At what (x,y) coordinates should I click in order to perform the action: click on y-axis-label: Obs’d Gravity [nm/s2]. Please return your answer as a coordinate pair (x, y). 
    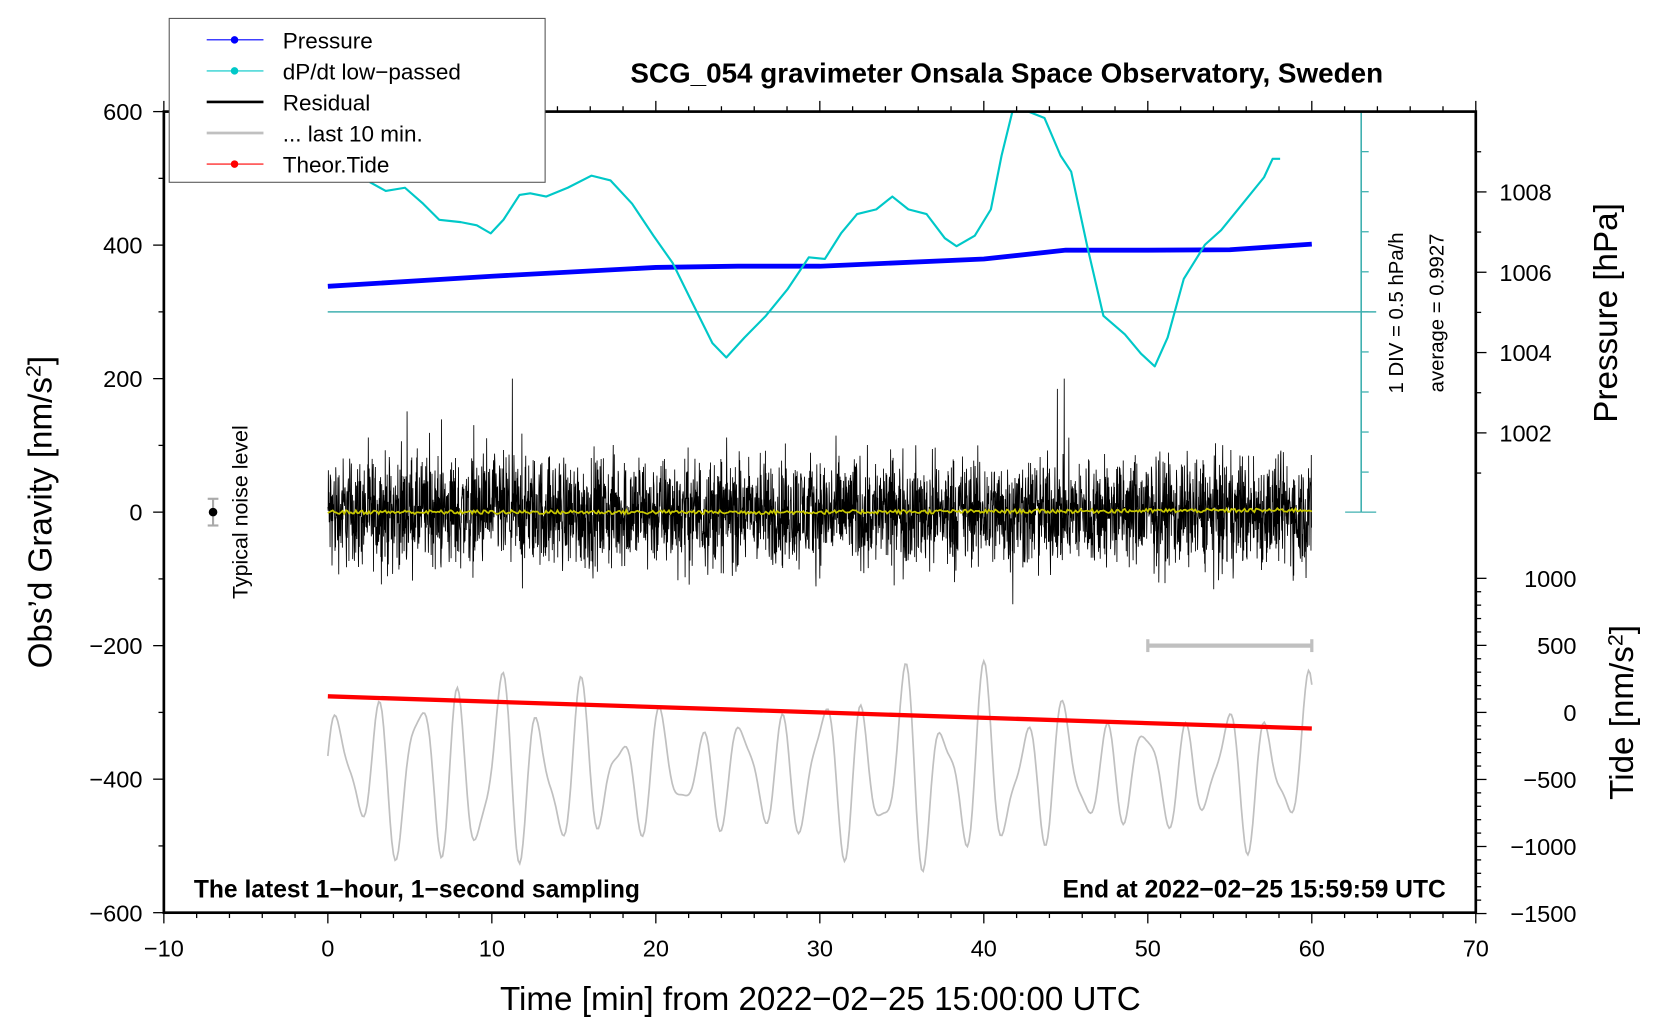
    Looking at the image, I should click on (41, 512).